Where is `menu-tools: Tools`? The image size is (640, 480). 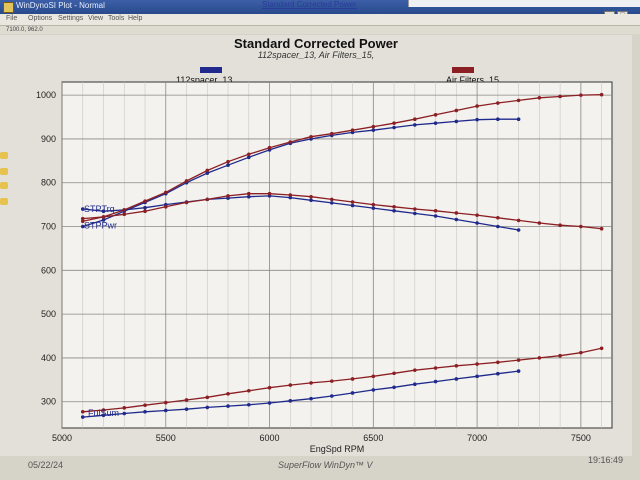
menu-tools: Tools is located at coordinates (116, 18).